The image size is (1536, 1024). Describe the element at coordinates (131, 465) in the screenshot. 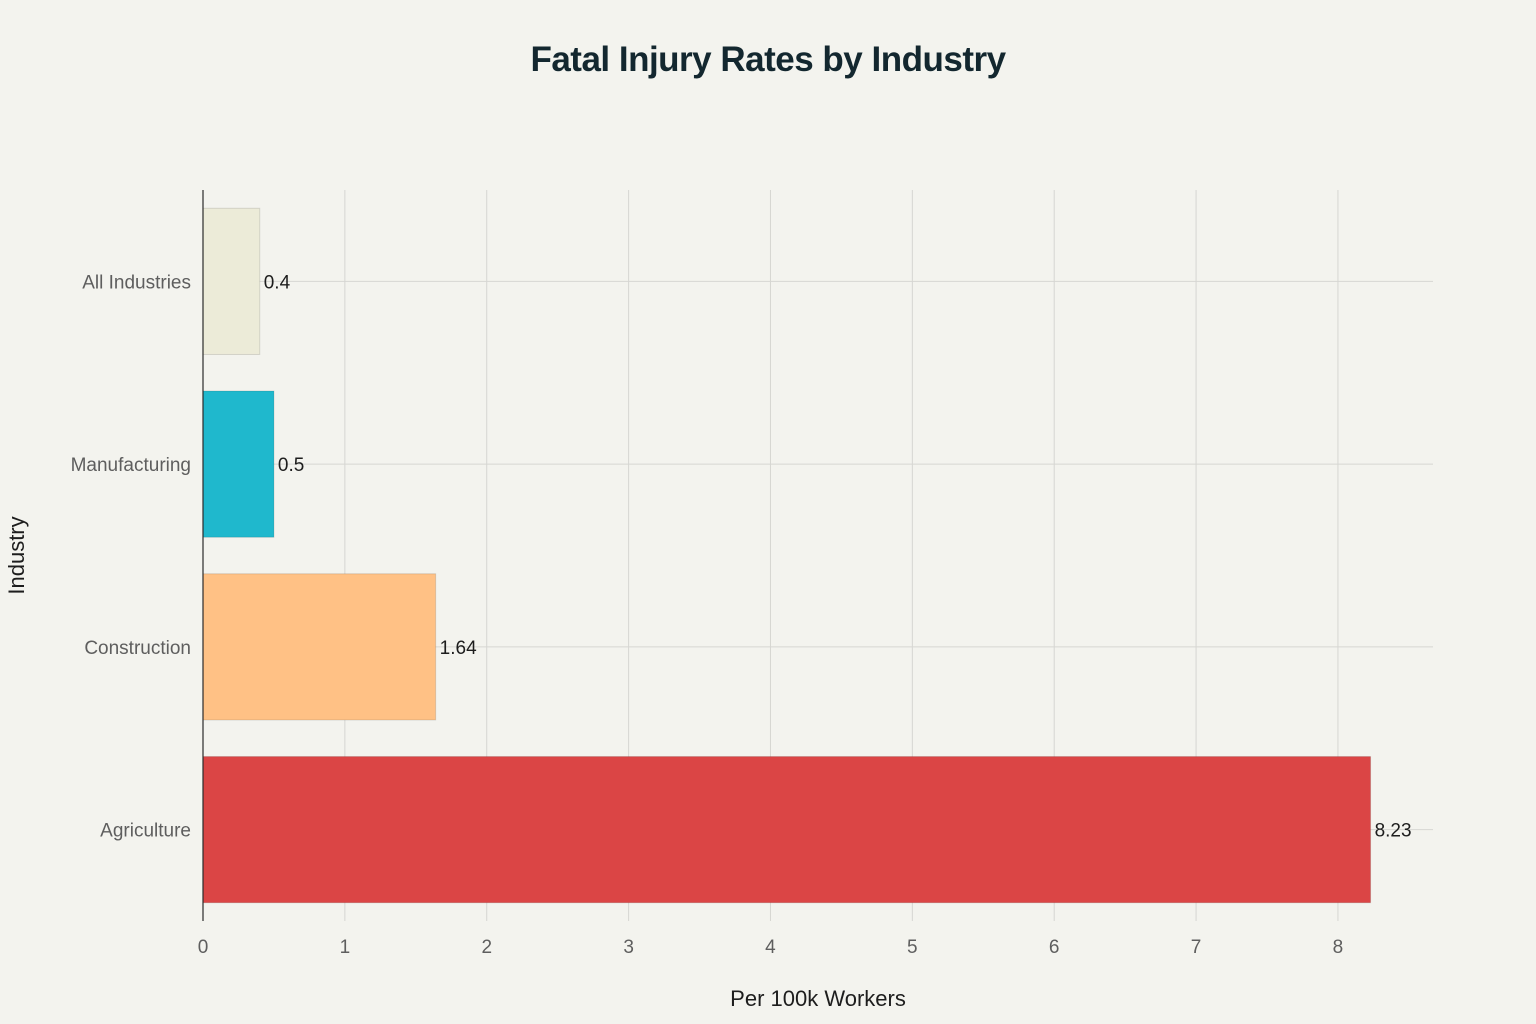

I see `category-label: Manufacturing` at that location.